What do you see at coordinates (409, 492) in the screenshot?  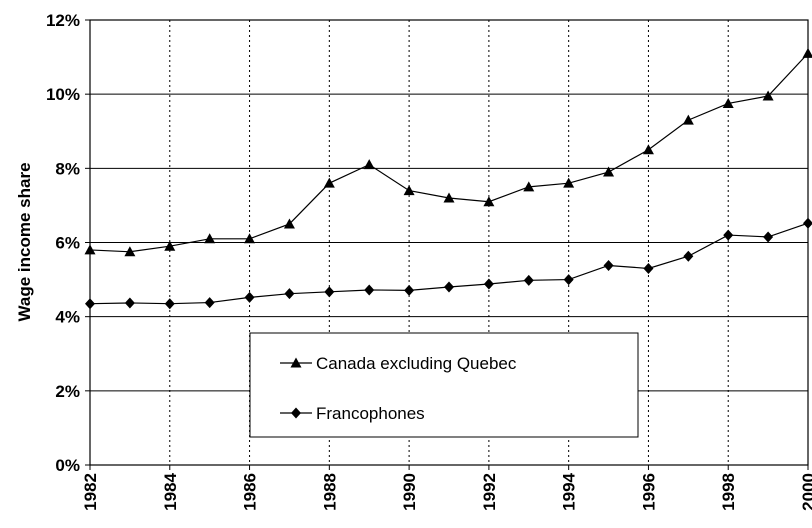 I see `x-tick-label: 1990` at bounding box center [409, 492].